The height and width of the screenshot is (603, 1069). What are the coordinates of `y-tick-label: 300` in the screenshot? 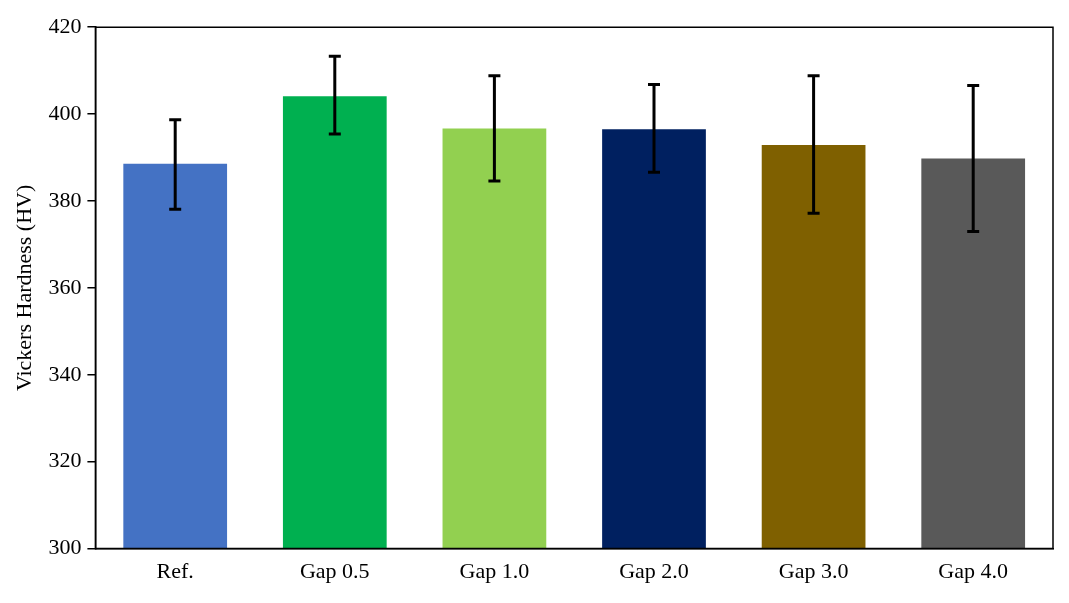 It's located at (65, 547).